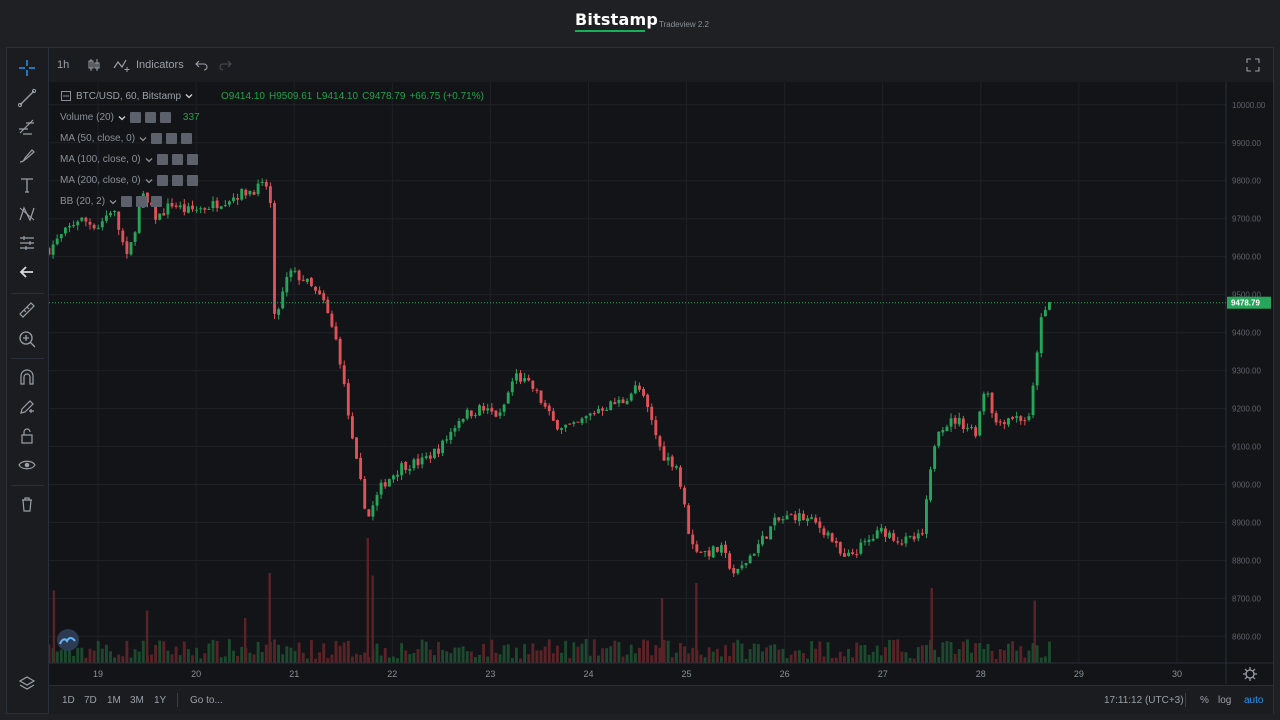  Describe the element at coordinates (126, 138) in the screenshot. I see `study-legend-ma50: MA (50, close, 0)` at that location.